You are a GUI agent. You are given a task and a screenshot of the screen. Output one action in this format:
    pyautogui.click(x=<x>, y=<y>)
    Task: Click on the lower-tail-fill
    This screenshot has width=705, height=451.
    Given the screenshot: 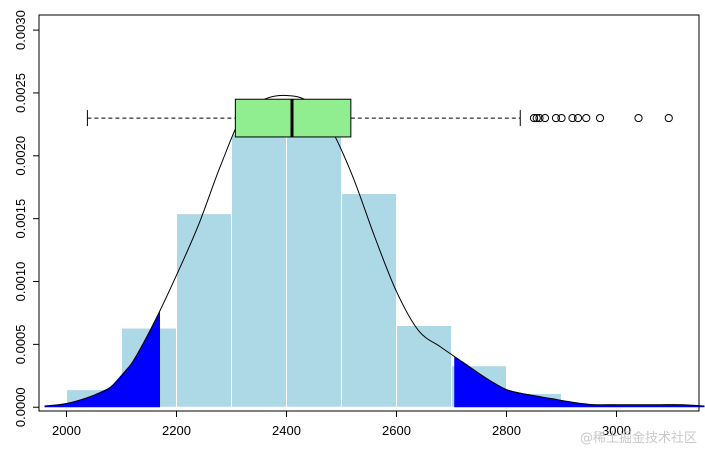 What is the action you would take?
    pyautogui.click(x=102, y=359)
    